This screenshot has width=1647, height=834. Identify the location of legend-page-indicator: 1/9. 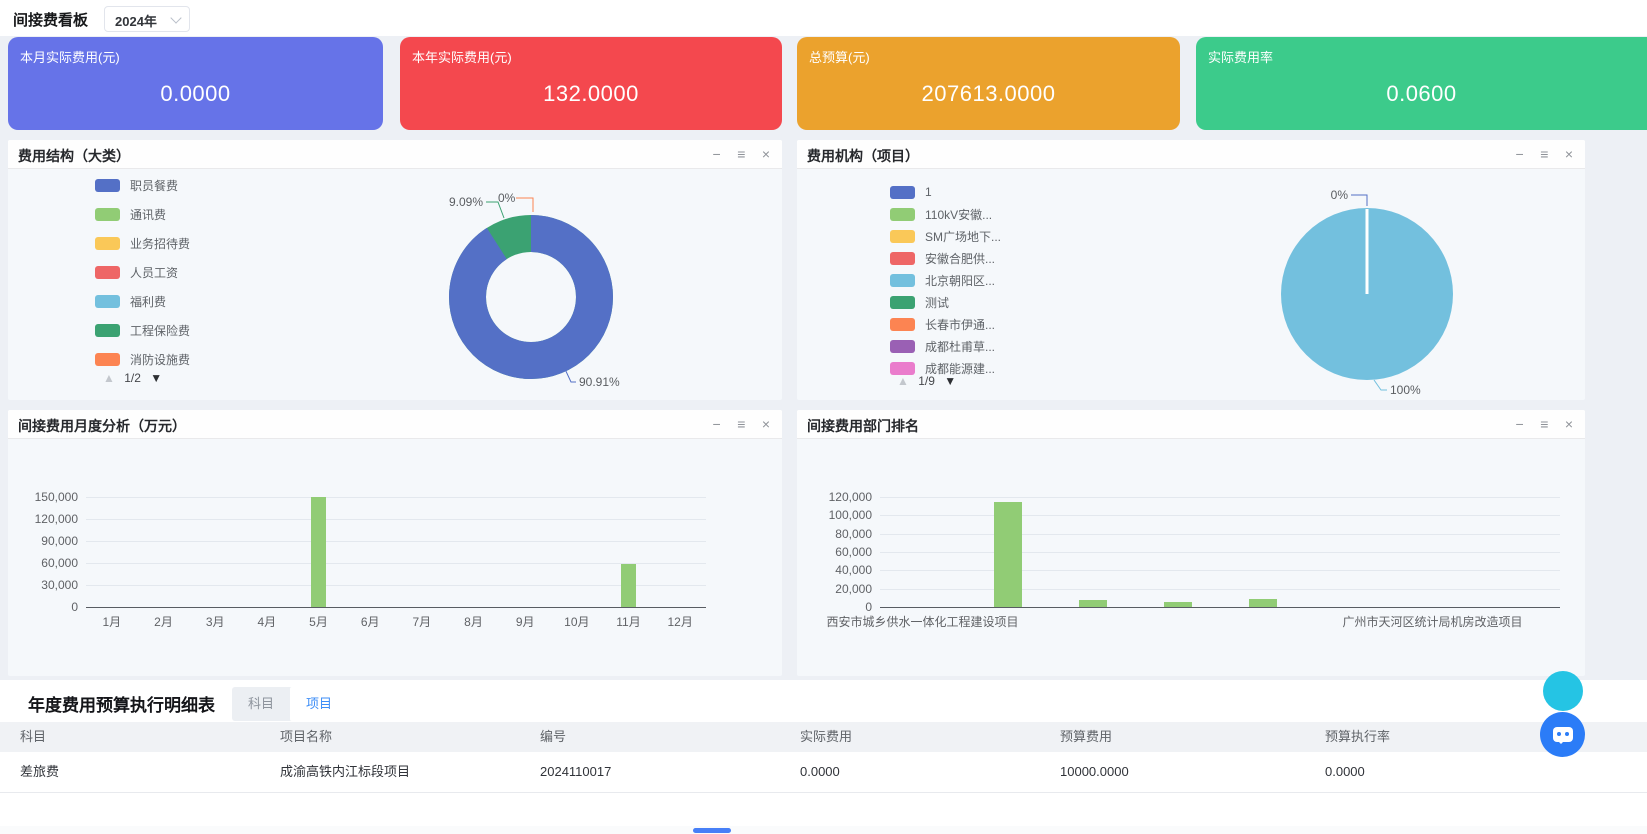
(926, 381).